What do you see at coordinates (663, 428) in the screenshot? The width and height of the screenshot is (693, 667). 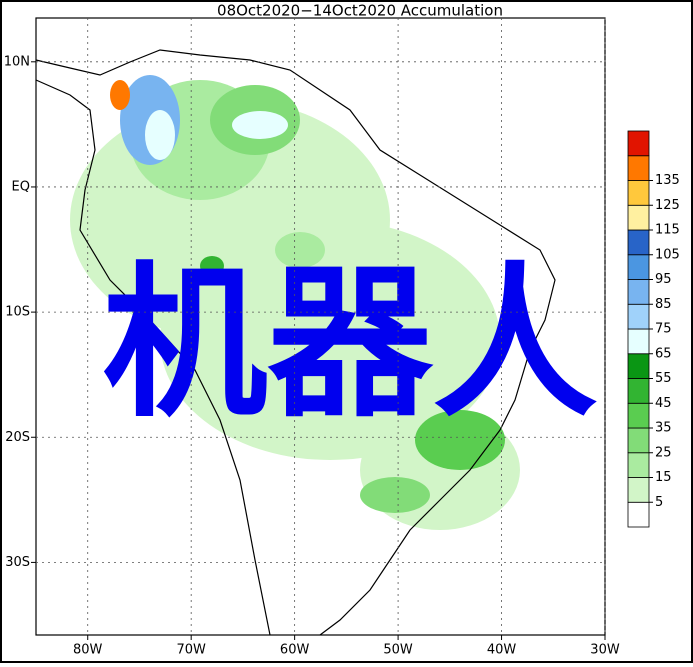 I see `colorbar-label: 35` at bounding box center [663, 428].